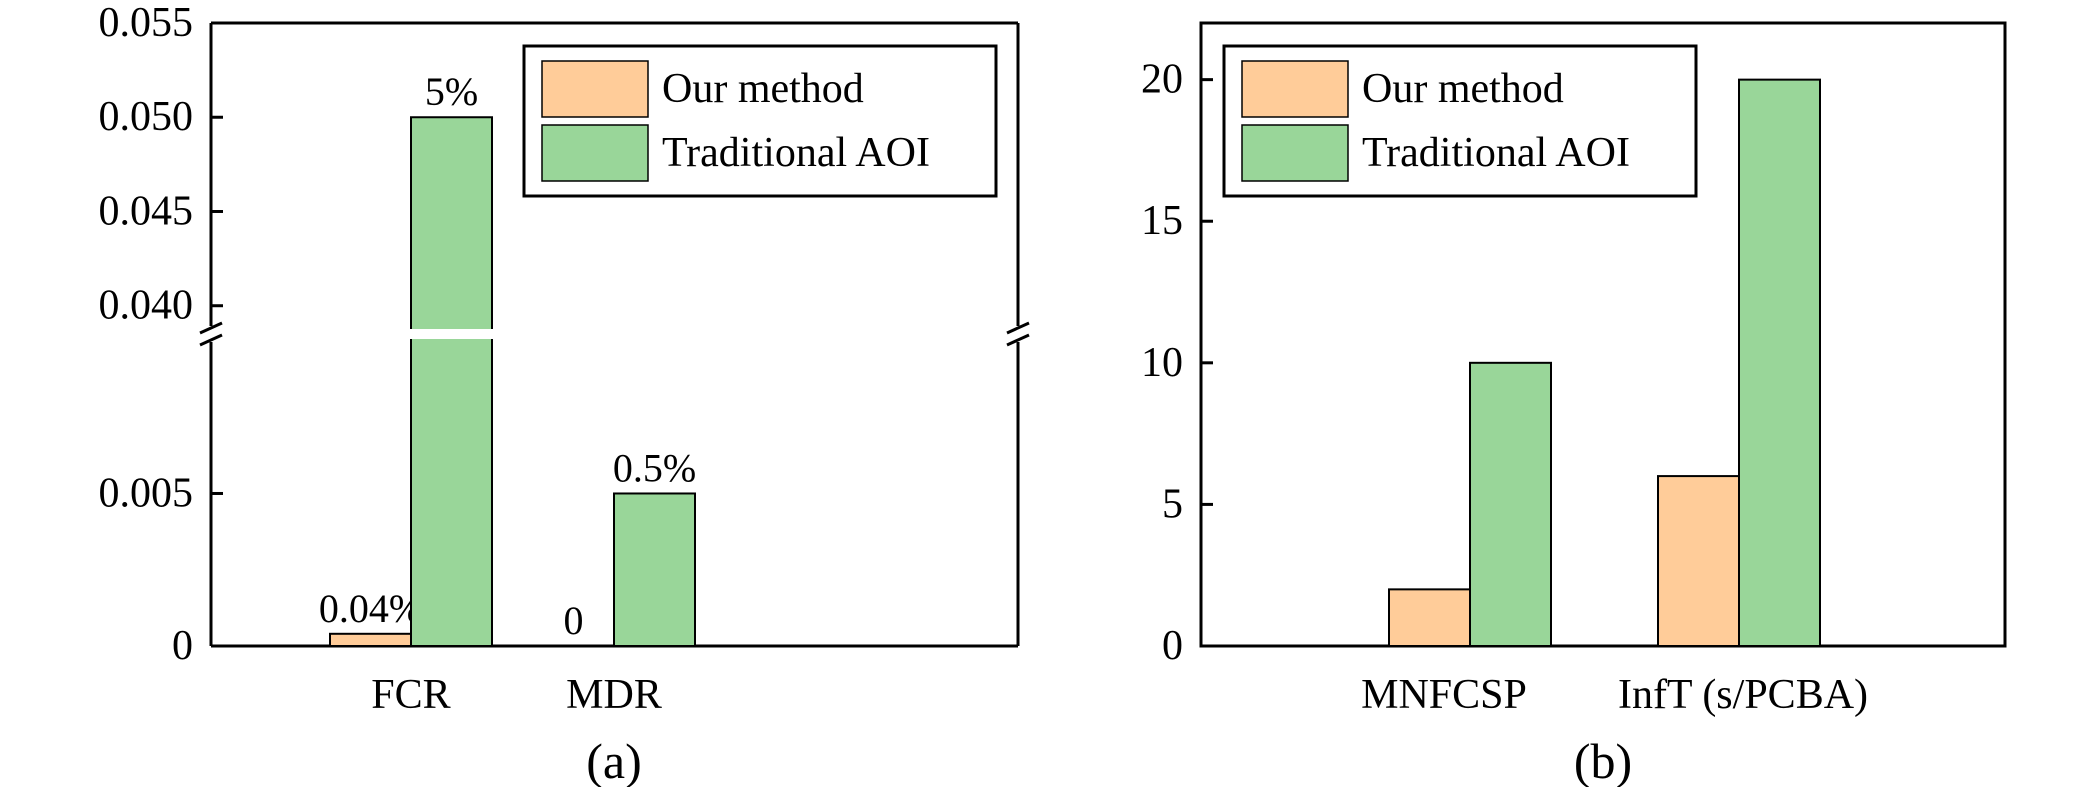 Image resolution: width=2079 pixels, height=787 pixels. Describe the element at coordinates (796, 153) in the screenshot. I see `panel-a-legend-label: Traditional AOI` at that location.